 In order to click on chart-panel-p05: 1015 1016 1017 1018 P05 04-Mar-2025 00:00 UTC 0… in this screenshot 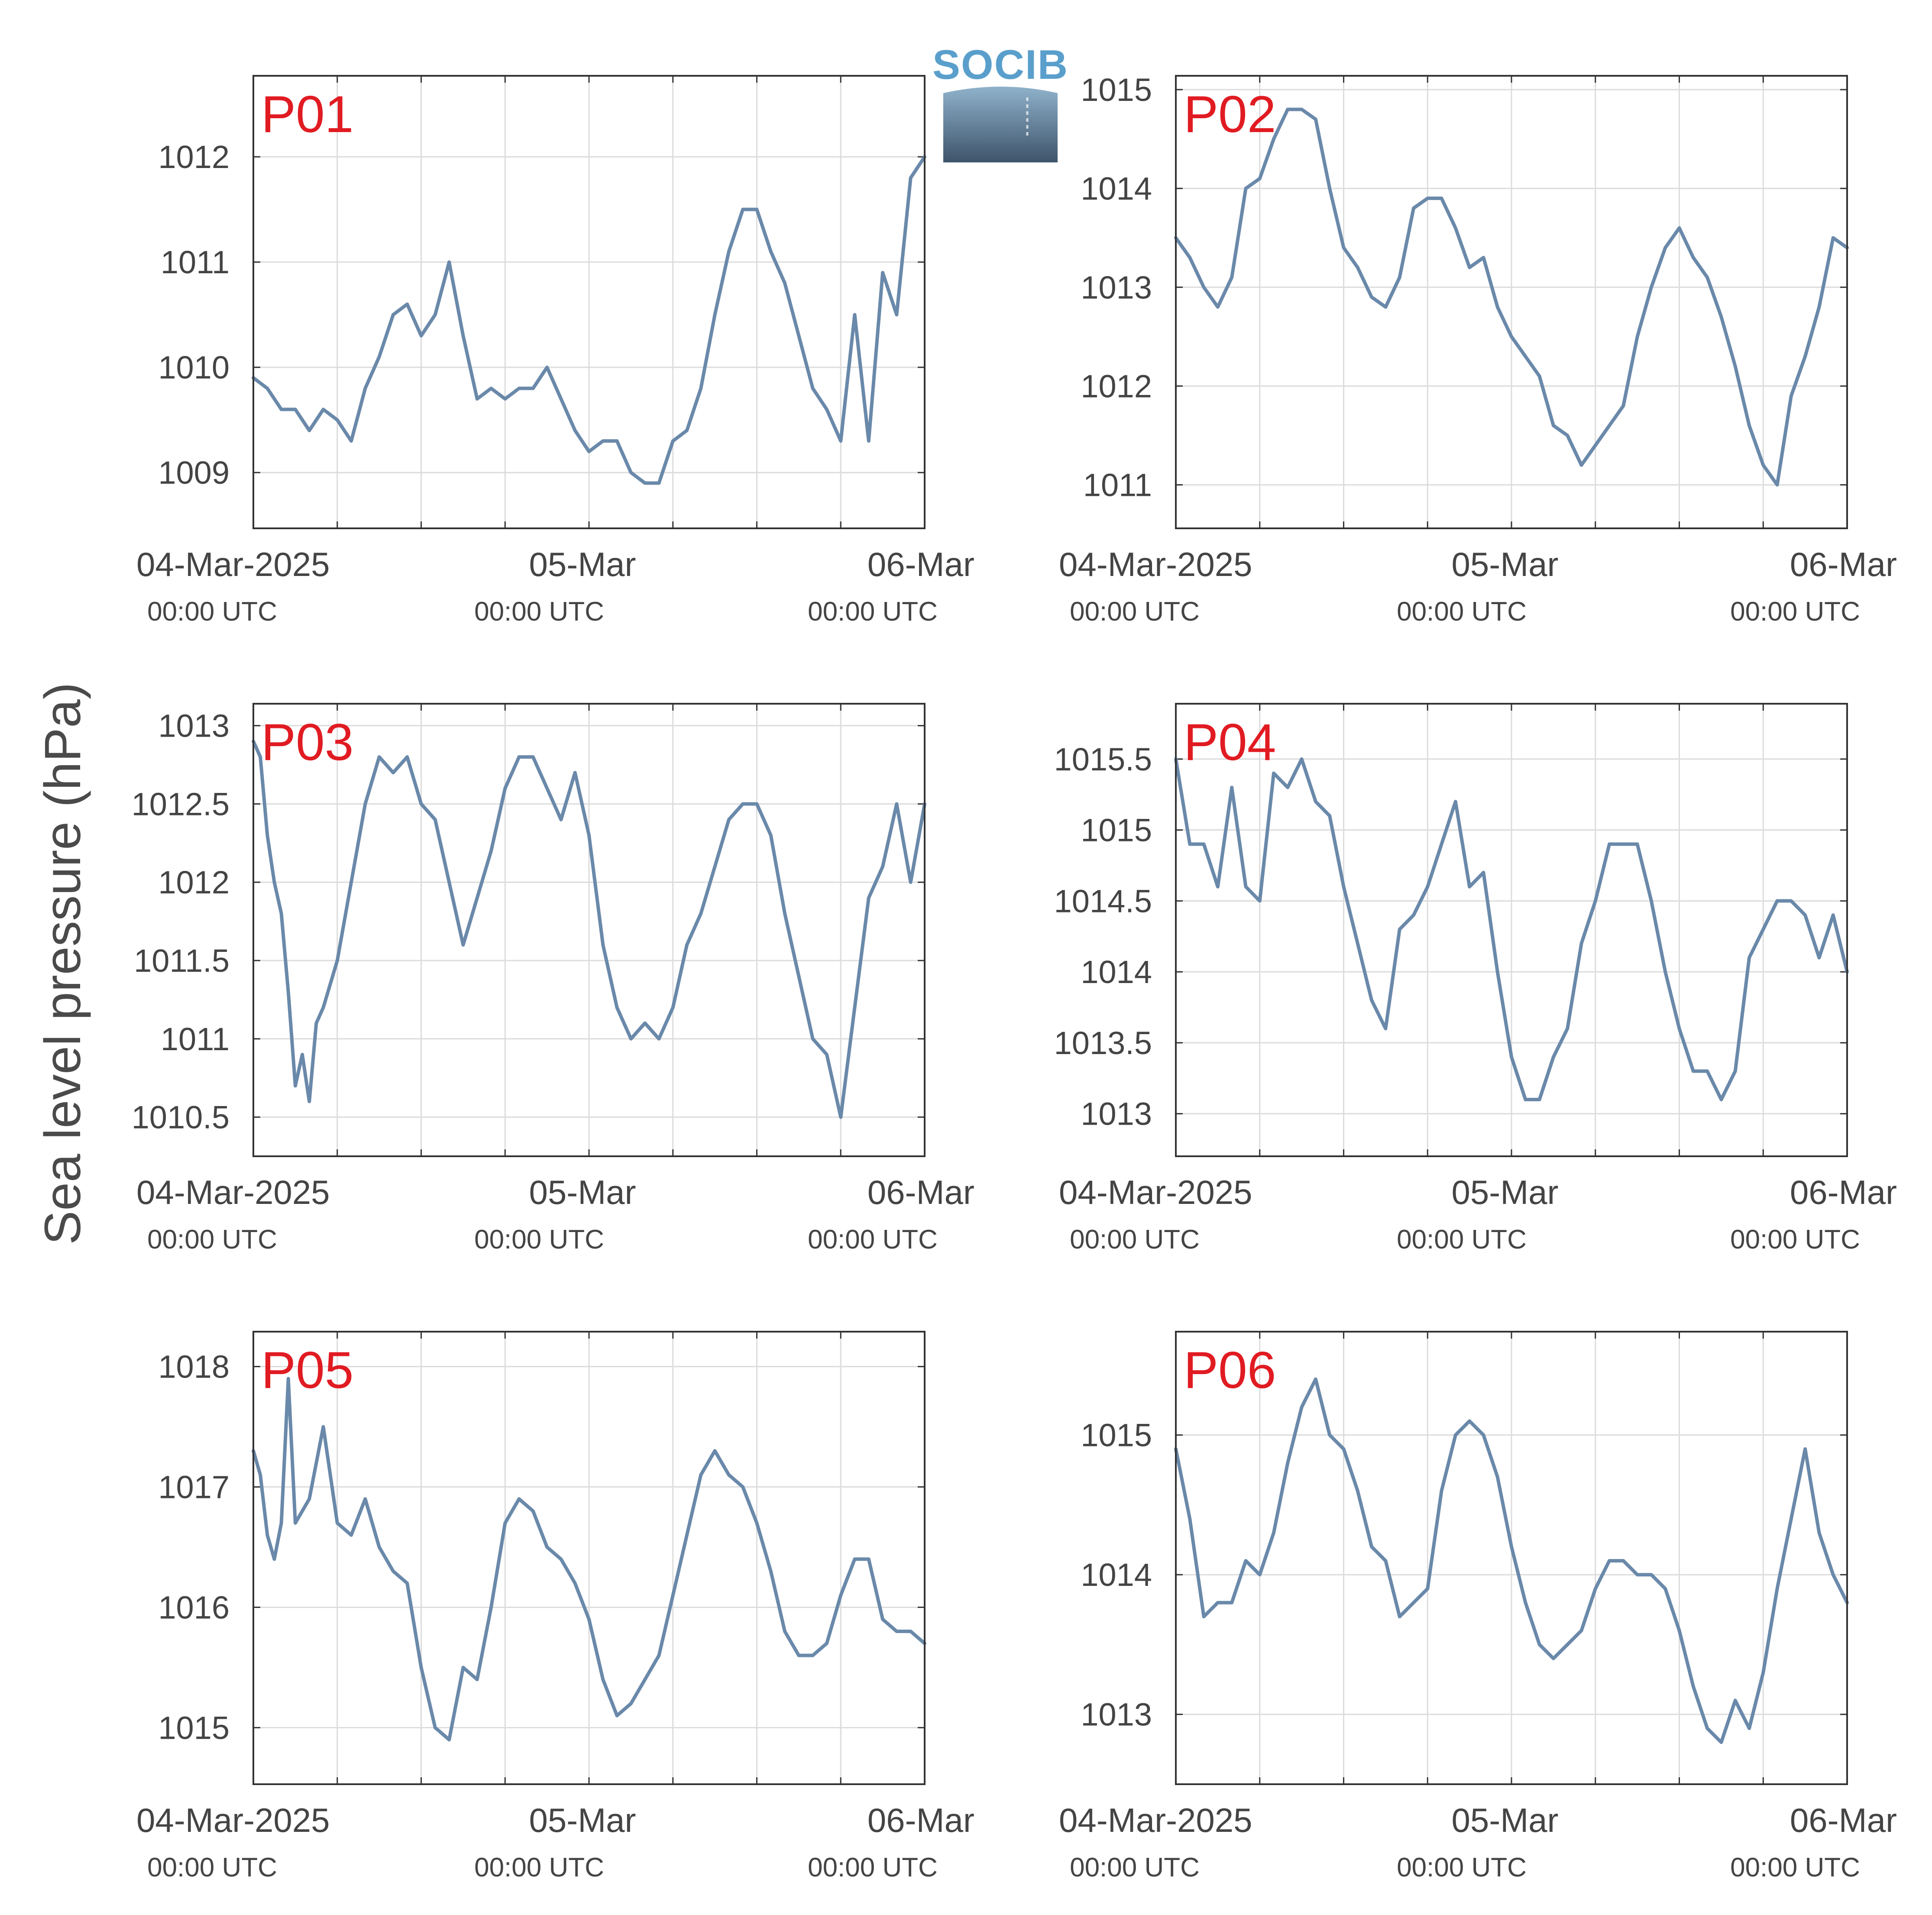, I will do `click(555, 1607)`.